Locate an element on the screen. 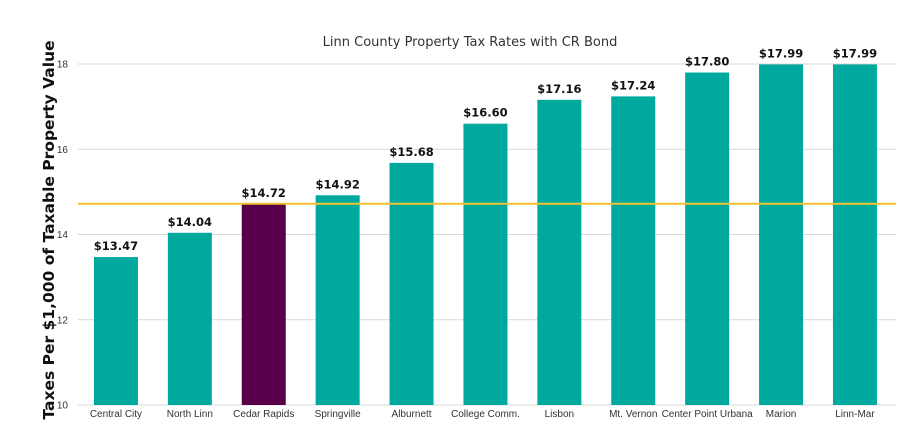 The height and width of the screenshot is (431, 900). data-label: $17.80 is located at coordinates (707, 62).